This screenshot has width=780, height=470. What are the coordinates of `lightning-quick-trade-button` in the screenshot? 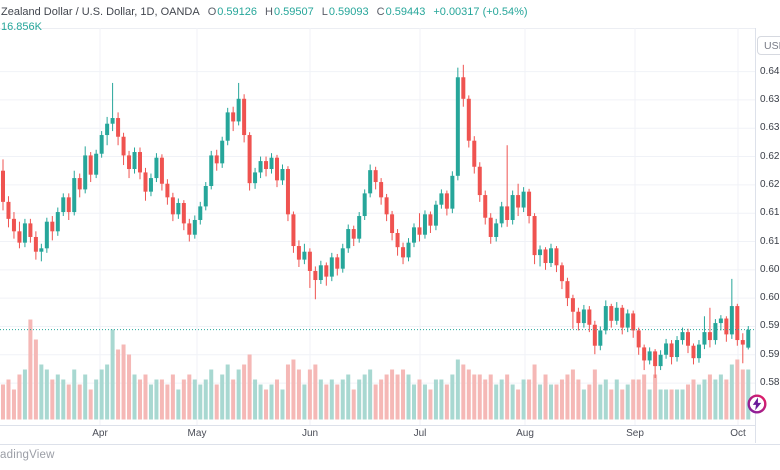 It's located at (757, 404).